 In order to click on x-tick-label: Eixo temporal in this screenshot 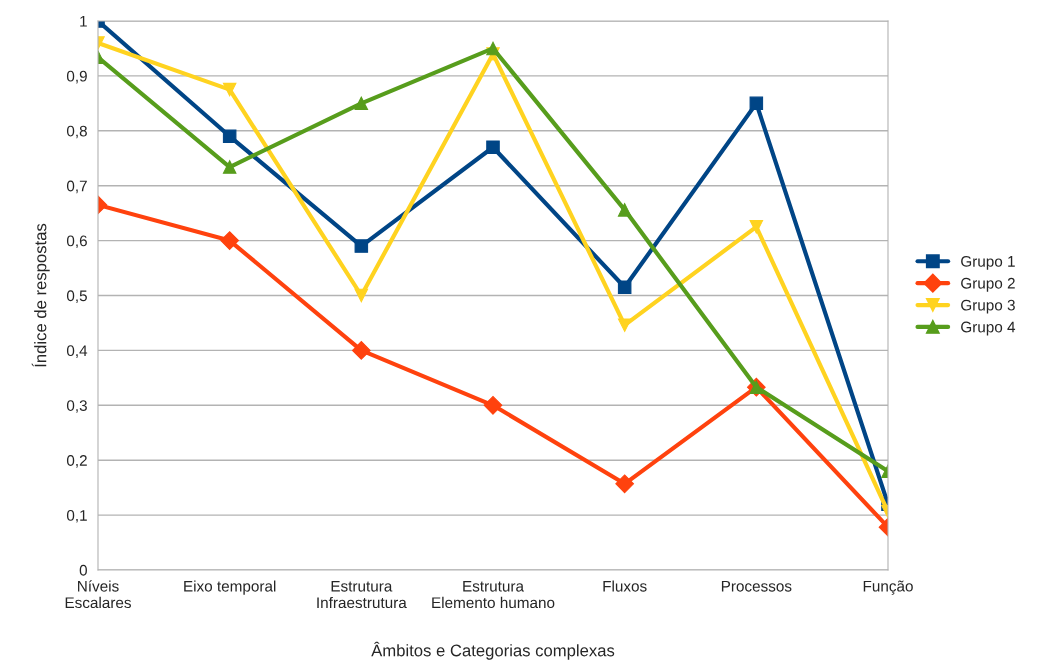, I will do `click(230, 587)`.